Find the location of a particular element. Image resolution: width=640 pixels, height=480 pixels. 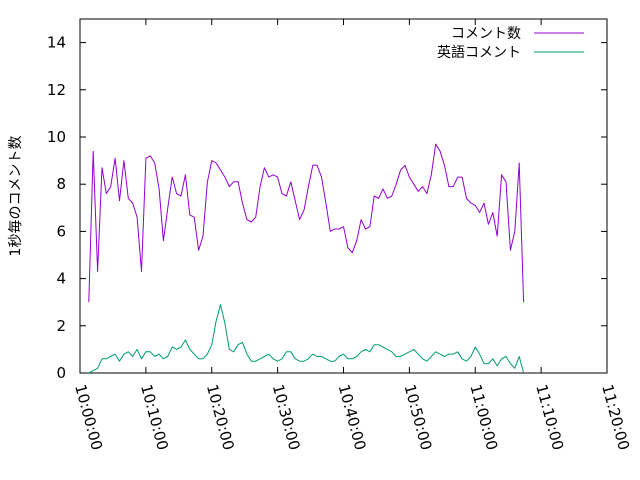

x-tick-label: 10:40:00 is located at coordinates (352, 417).